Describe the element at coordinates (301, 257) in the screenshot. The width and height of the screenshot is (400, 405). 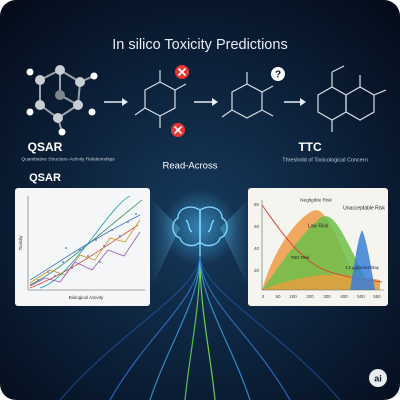
I see `risk-label: TBD Risk` at that location.